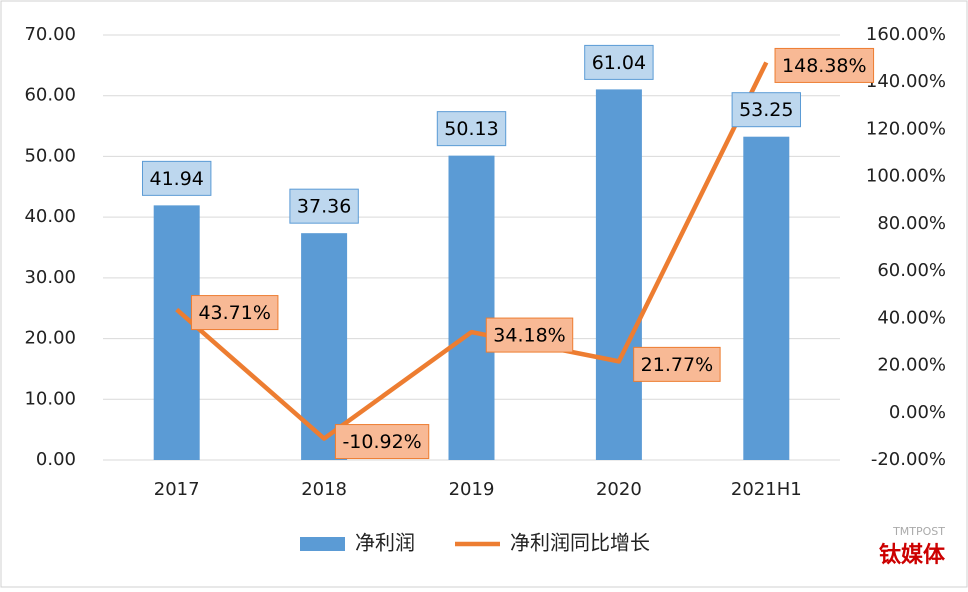 This screenshot has width=968, height=592. I want to click on line-value-label-text: 148.38%, so click(824, 66).